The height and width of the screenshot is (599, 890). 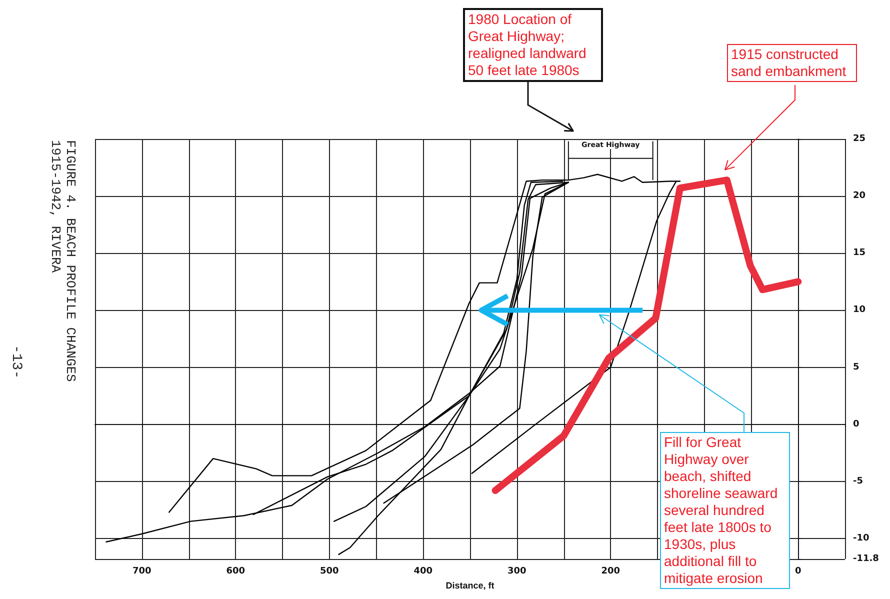 I want to click on text: 1915 constructed sand embankment, so click(x=792, y=63).